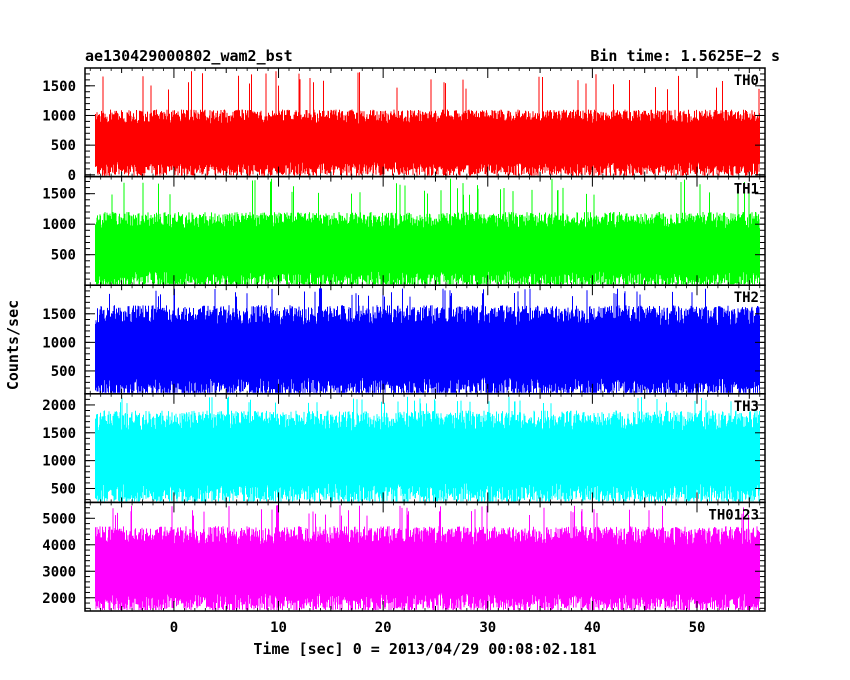  I want to click on series-th3, so click(427, 449).